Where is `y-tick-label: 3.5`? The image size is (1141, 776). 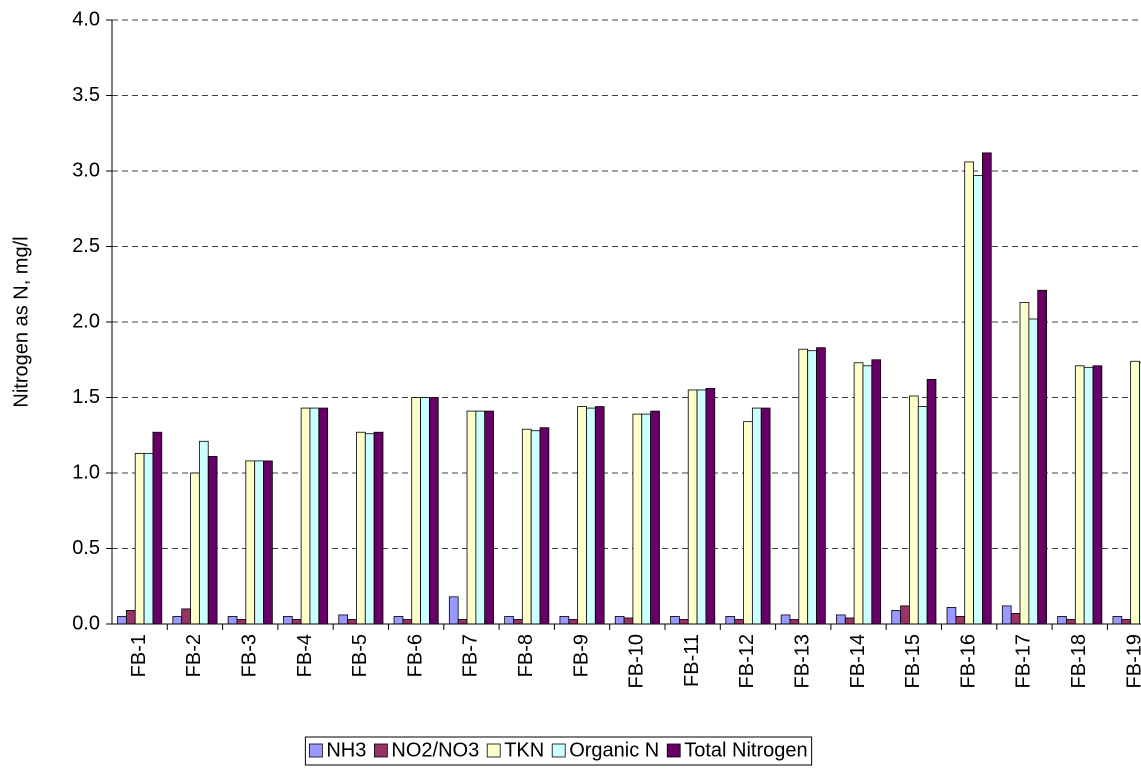 y-tick-label: 3.5 is located at coordinates (86, 95).